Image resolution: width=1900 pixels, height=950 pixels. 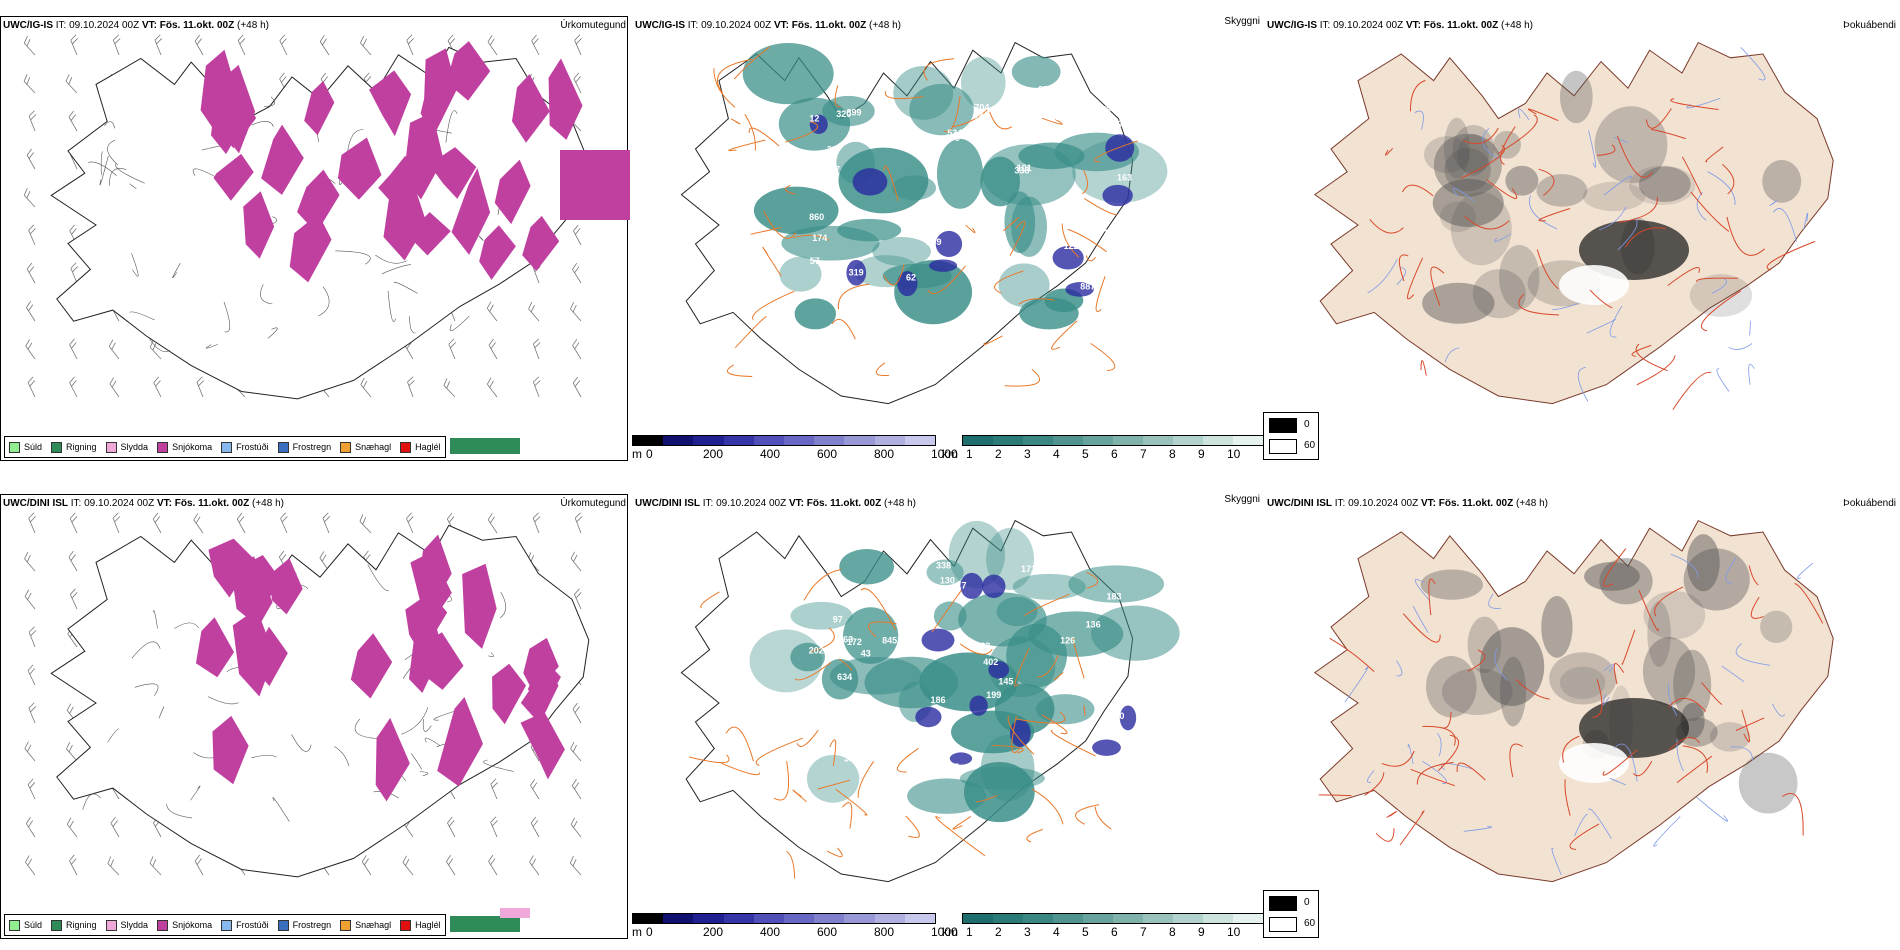 I want to click on legend-item: Frostúði, so click(x=245, y=925).